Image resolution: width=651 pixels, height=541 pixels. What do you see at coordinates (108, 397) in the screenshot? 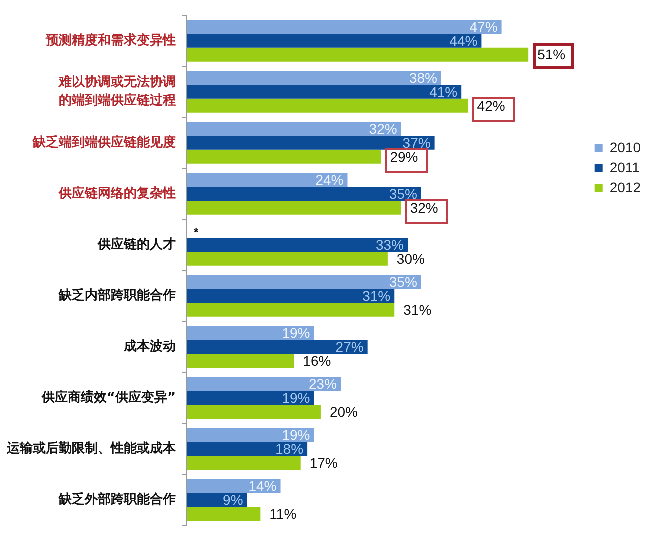
I see `y-tick-label: 供应商绩效“供应变异”` at bounding box center [108, 397].